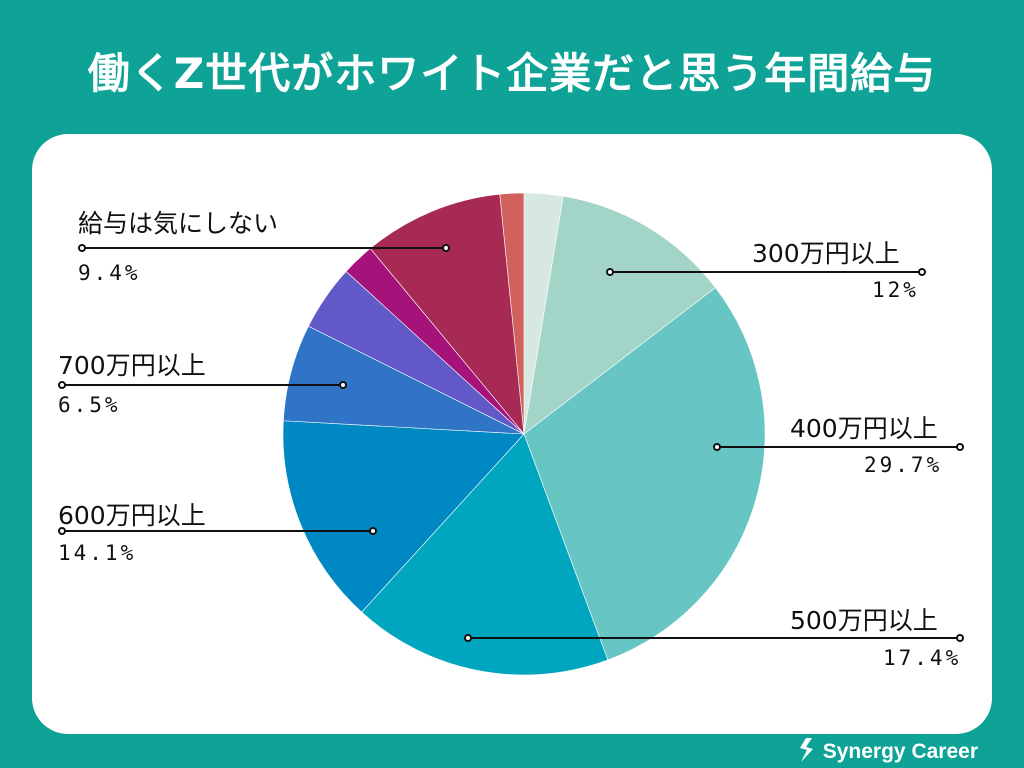 The width and height of the screenshot is (1024, 768). What do you see at coordinates (97, 553) in the screenshot?
I see `slice-percent-600: 14.1%` at bounding box center [97, 553].